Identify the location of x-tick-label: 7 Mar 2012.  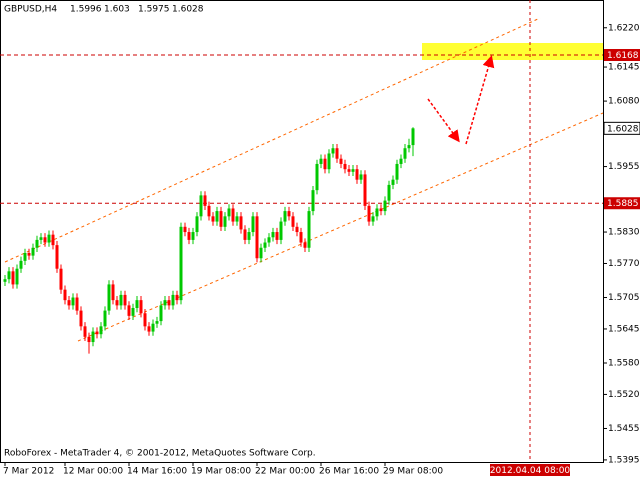
(28, 472).